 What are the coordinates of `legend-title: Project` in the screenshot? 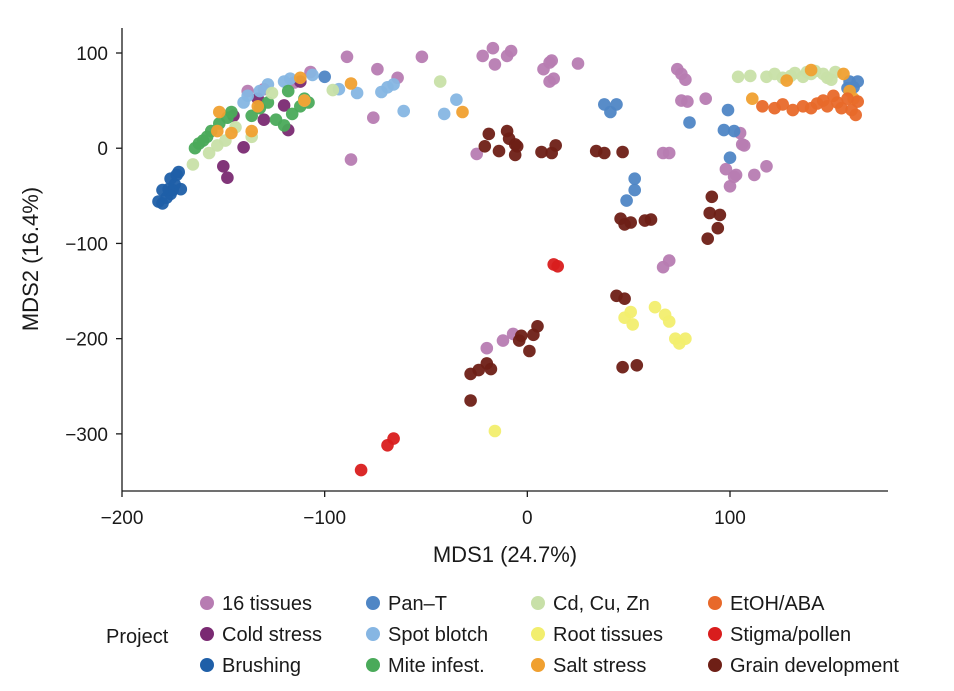 It's located at (137, 637).